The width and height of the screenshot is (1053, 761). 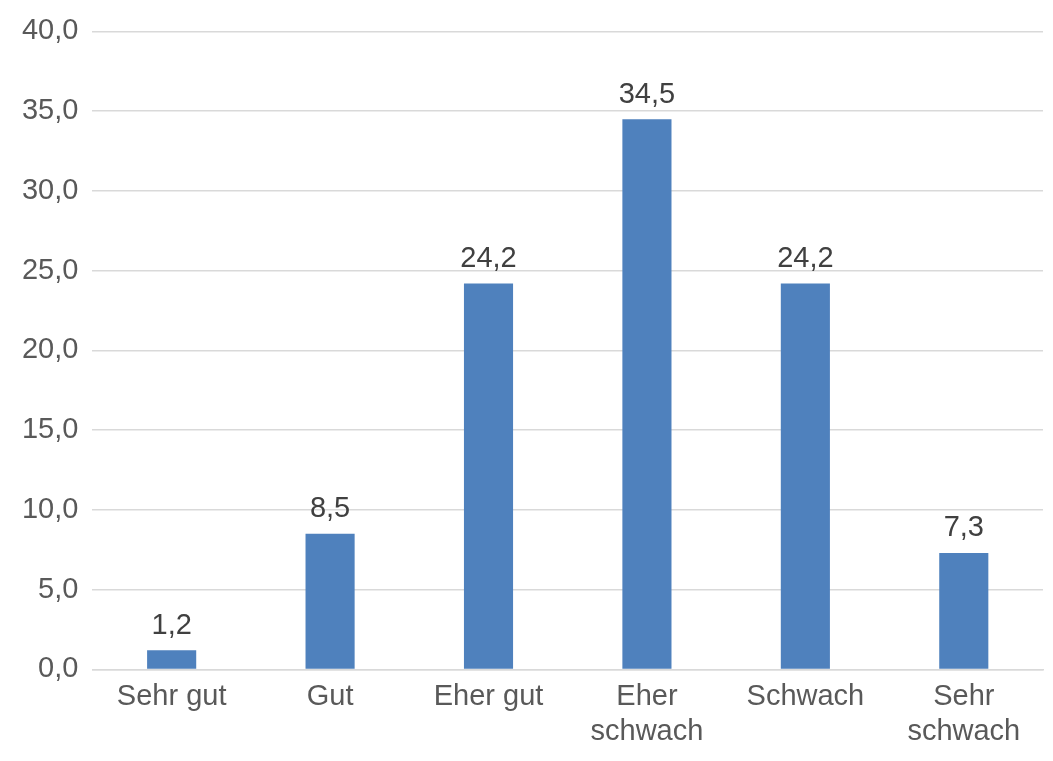 I want to click on y-tick-label: 5,0, so click(x=58, y=587).